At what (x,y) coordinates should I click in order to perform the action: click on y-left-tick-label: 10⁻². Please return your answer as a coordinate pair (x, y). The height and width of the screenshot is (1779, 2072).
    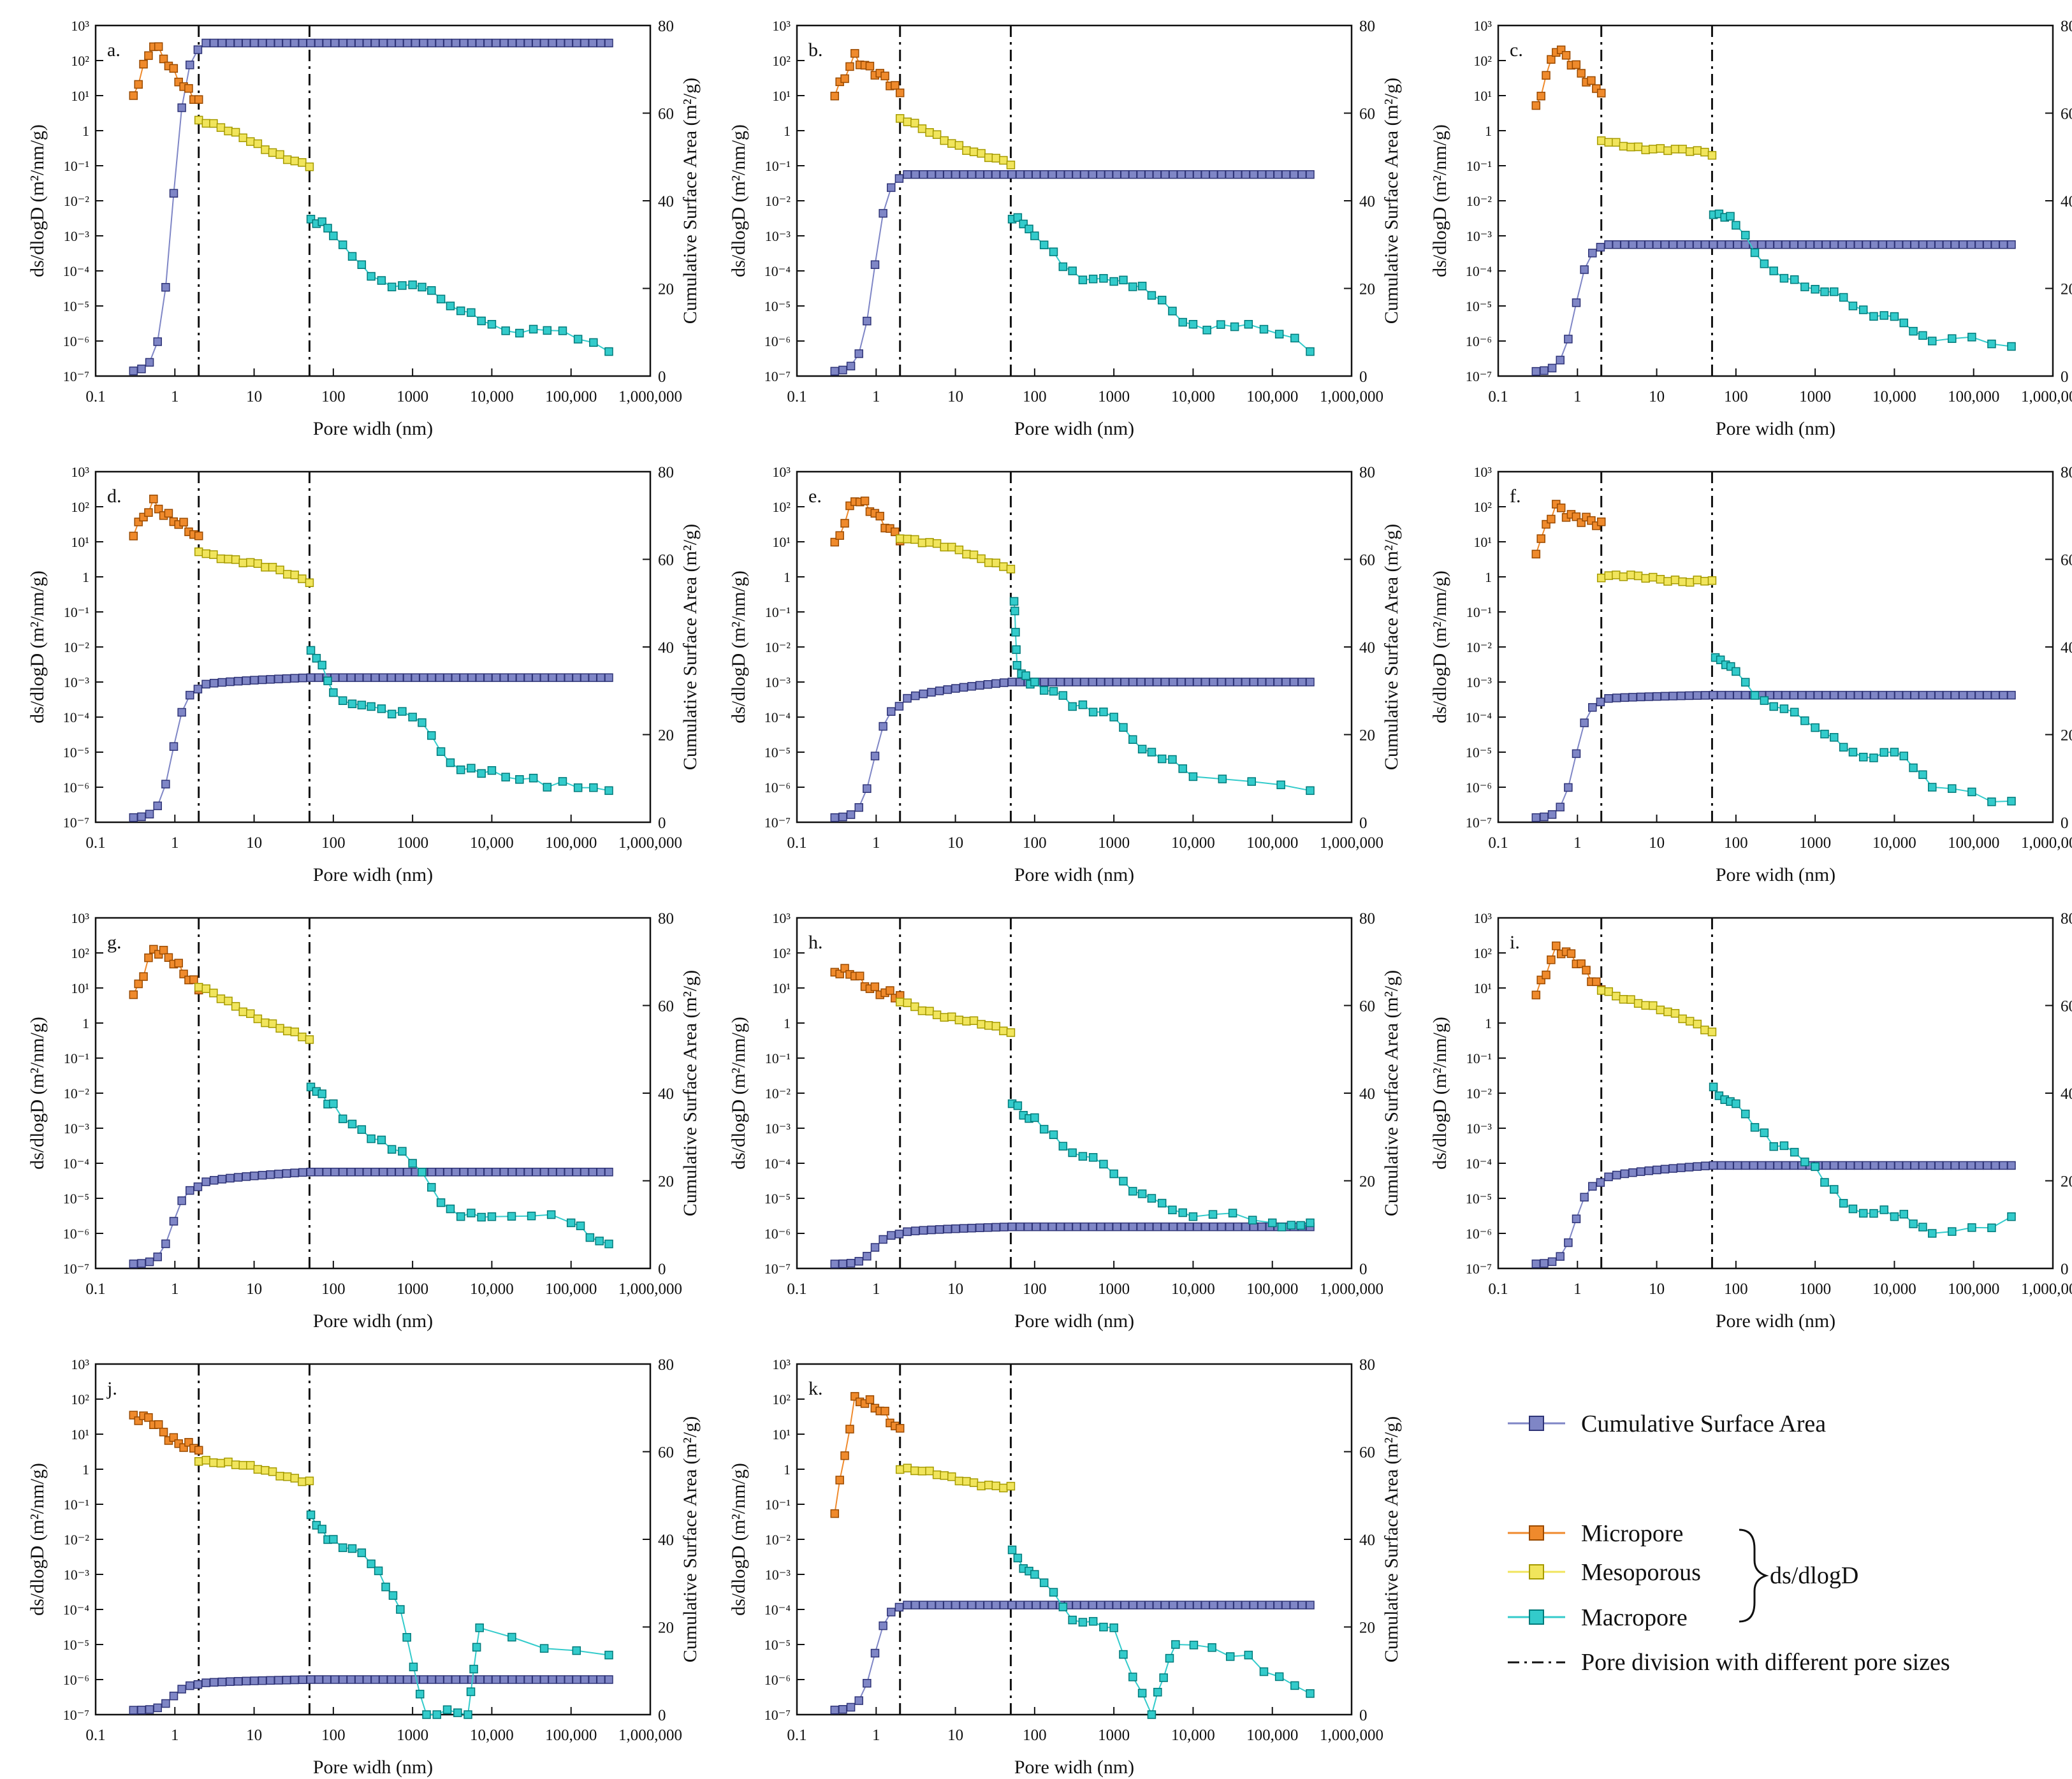
    Looking at the image, I should click on (77, 1540).